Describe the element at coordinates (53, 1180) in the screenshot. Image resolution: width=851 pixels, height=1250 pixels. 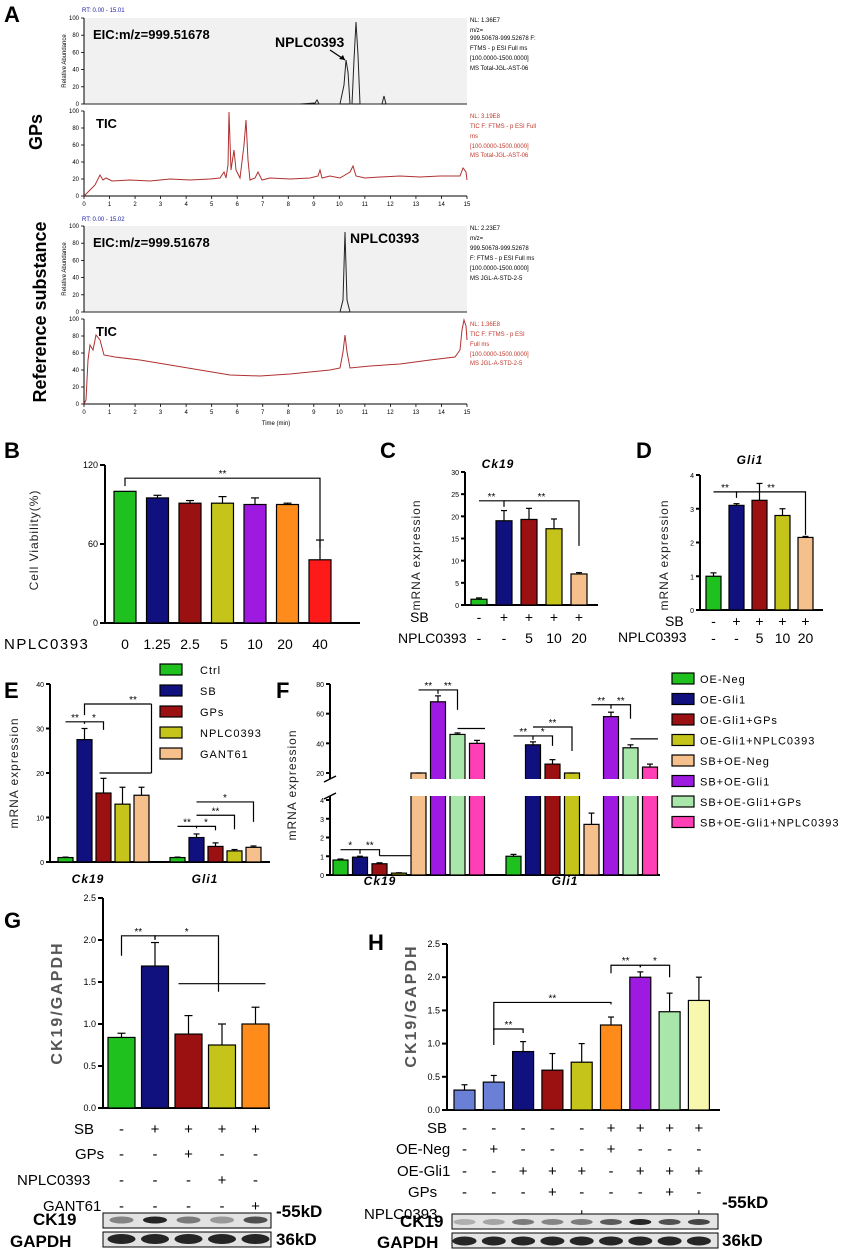
I see `panel-g-nplc-label: NPLC0393` at that location.